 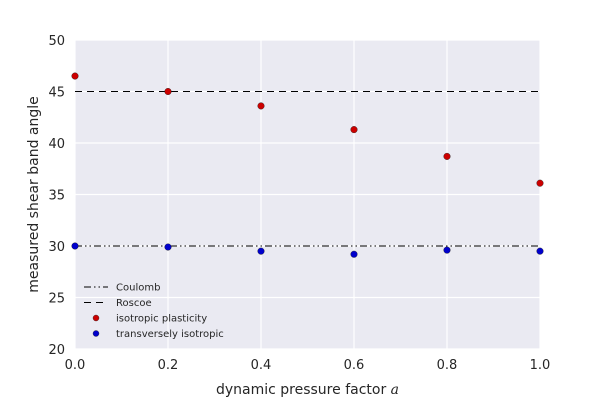 I want to click on legend-label: transversely isotropic, so click(x=170, y=334).